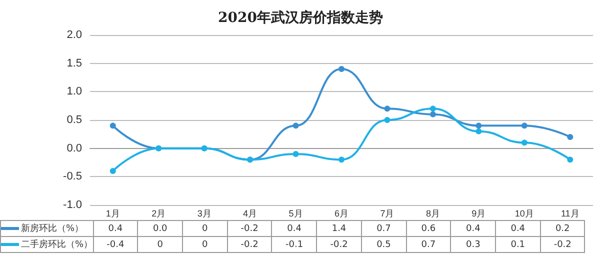  Describe the element at coordinates (159, 213) in the screenshot. I see `x-tick-label: 2月` at that location.